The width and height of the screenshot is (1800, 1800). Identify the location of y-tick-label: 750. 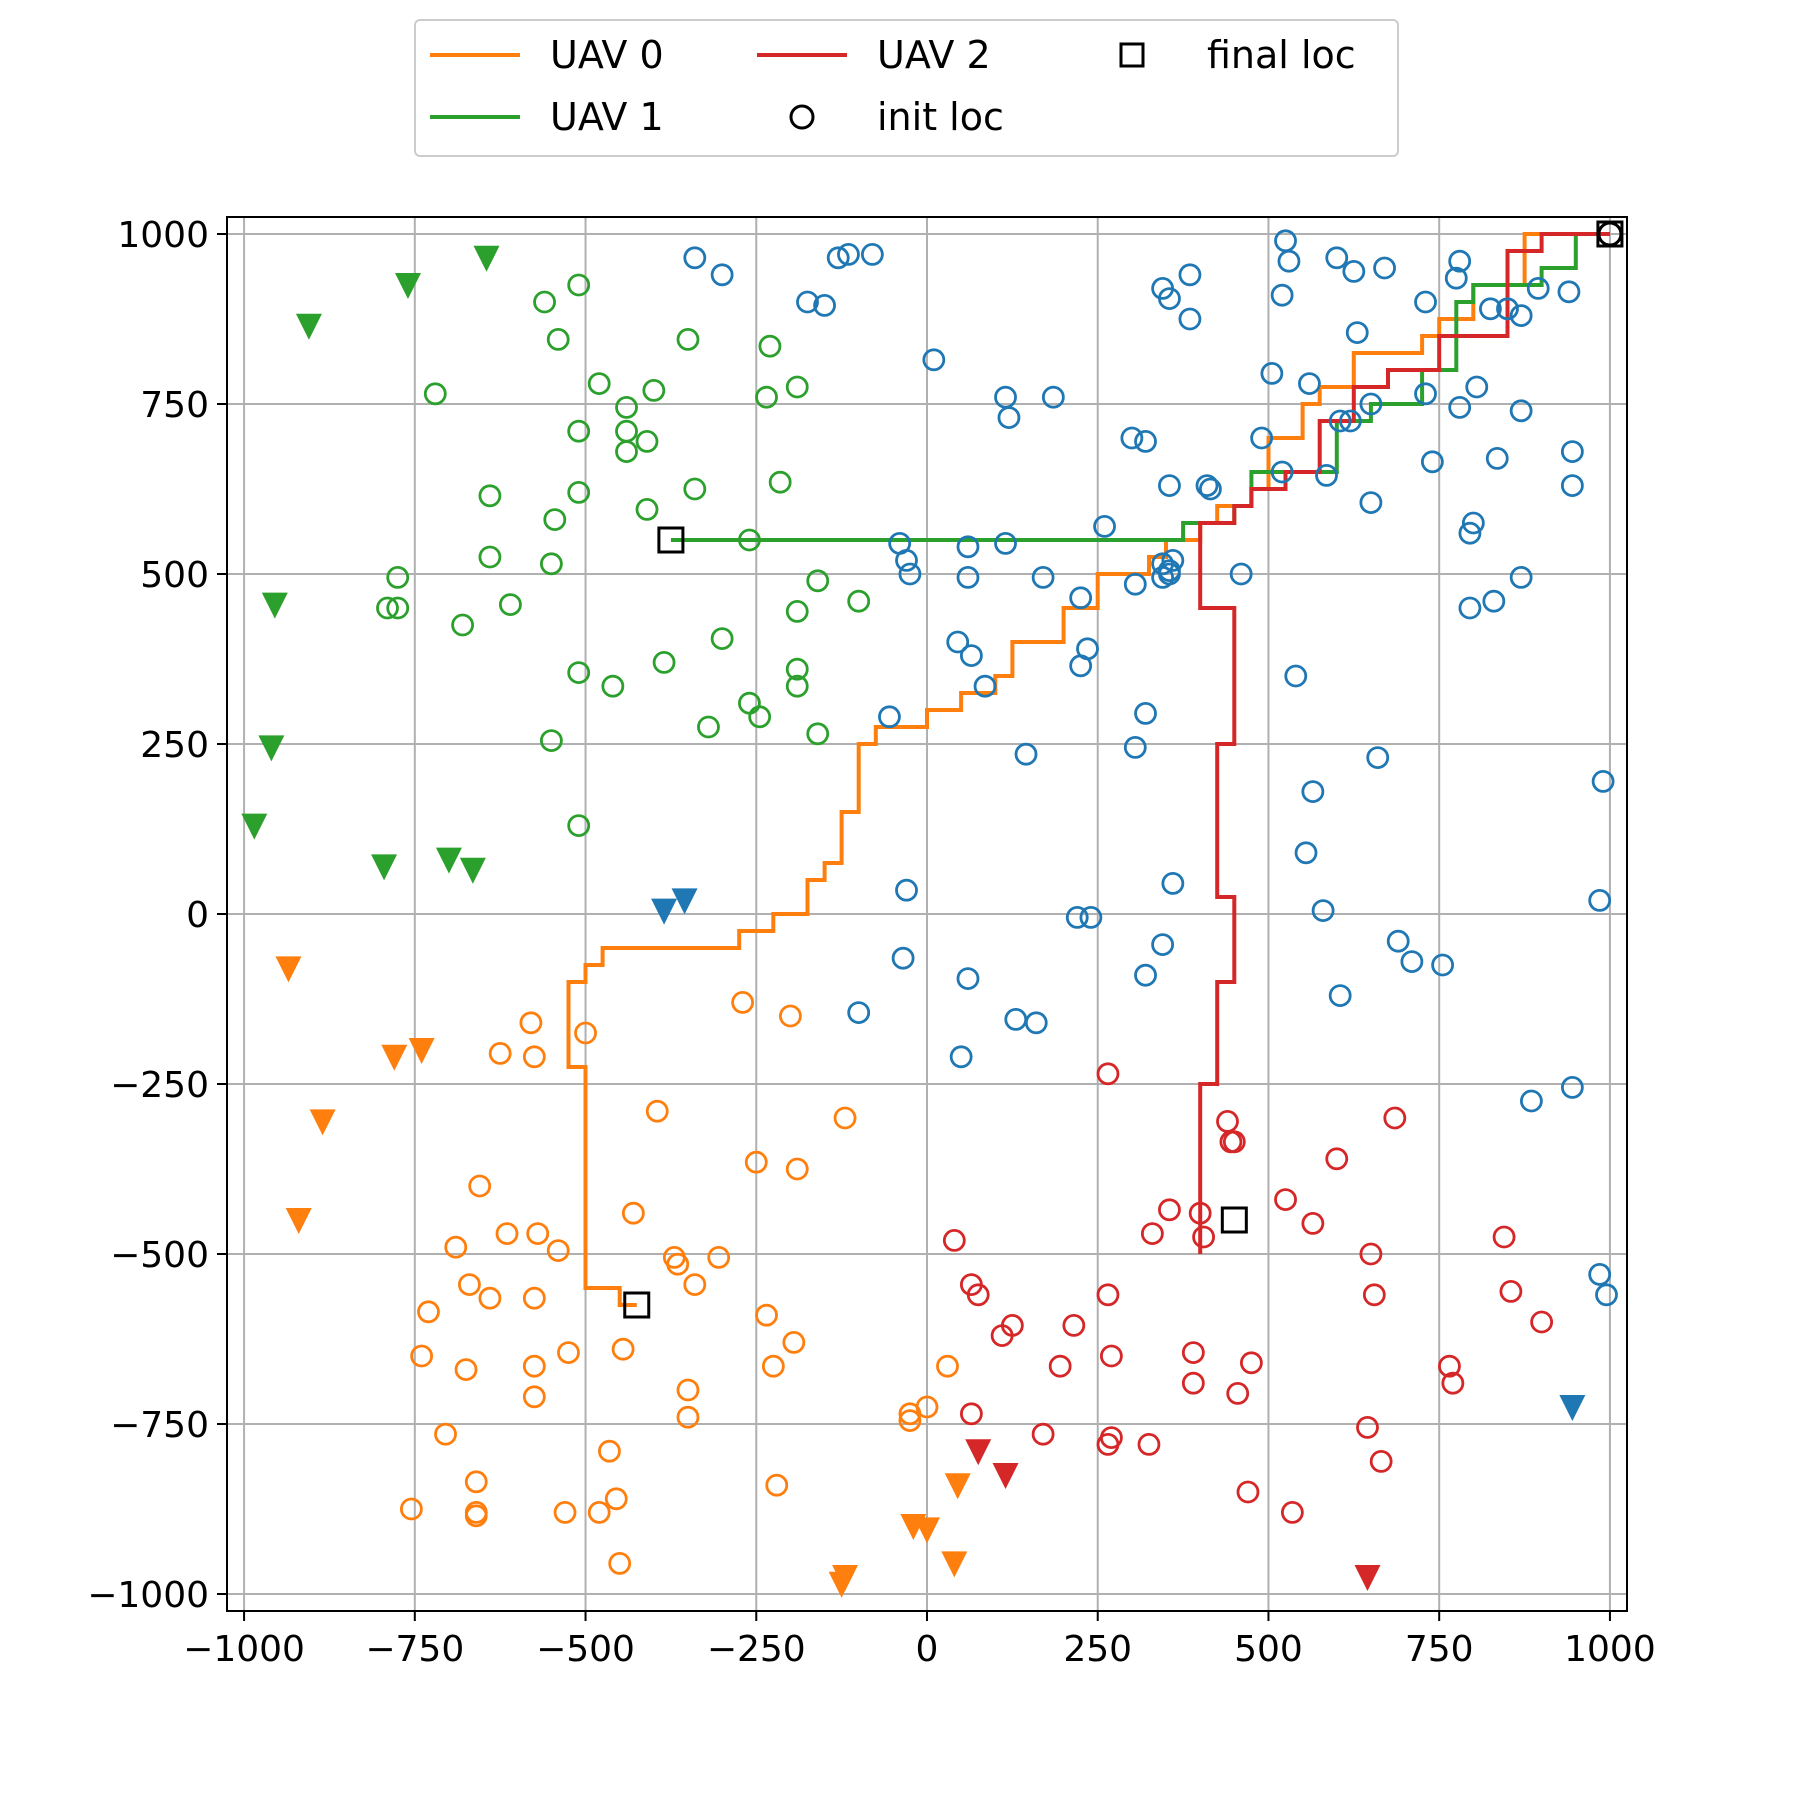
(174, 405).